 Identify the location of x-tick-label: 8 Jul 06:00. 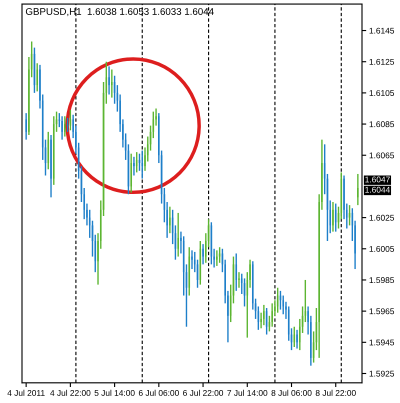
(291, 393).